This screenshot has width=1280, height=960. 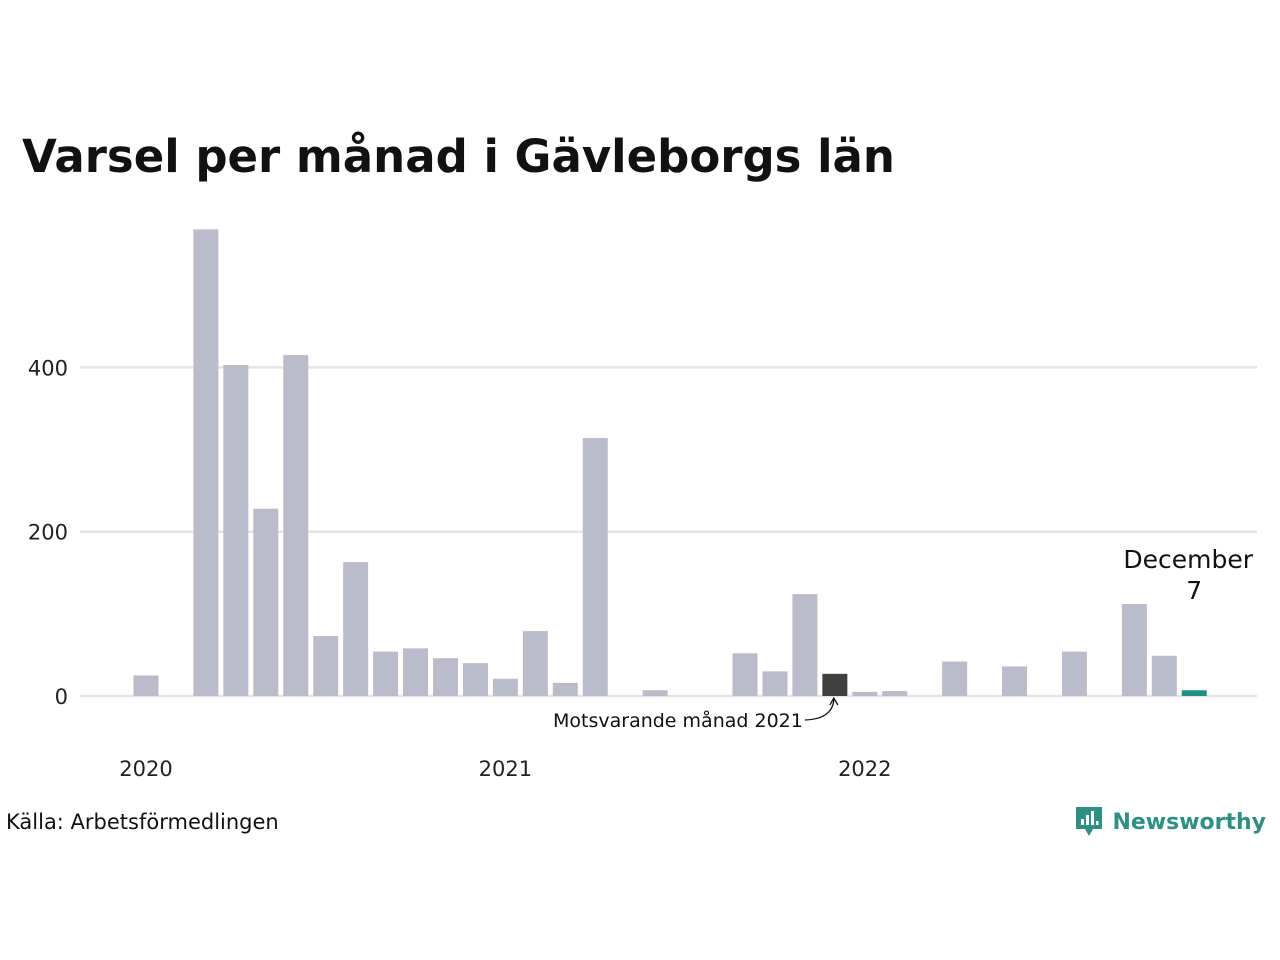 What do you see at coordinates (1194, 590) in the screenshot?
I see `highlight-value-label: 7` at bounding box center [1194, 590].